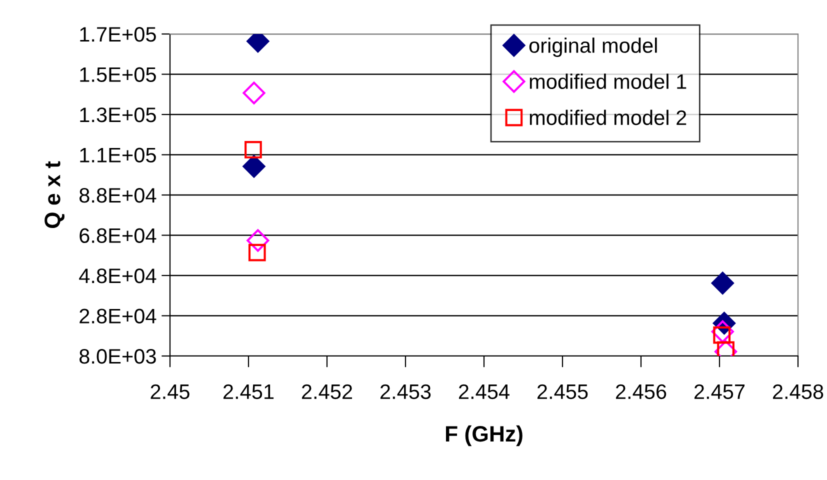 The image size is (827, 480). I want to click on legend-label: modified model 1, so click(608, 81).